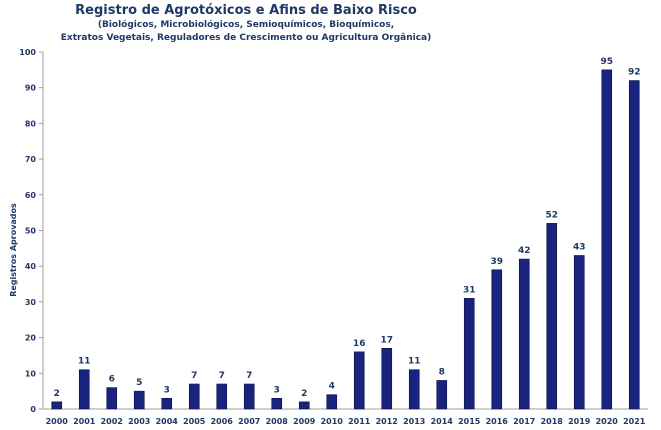 This screenshot has width=661, height=430. Describe the element at coordinates (112, 421) in the screenshot. I see `x-tick-label: 2002` at that location.